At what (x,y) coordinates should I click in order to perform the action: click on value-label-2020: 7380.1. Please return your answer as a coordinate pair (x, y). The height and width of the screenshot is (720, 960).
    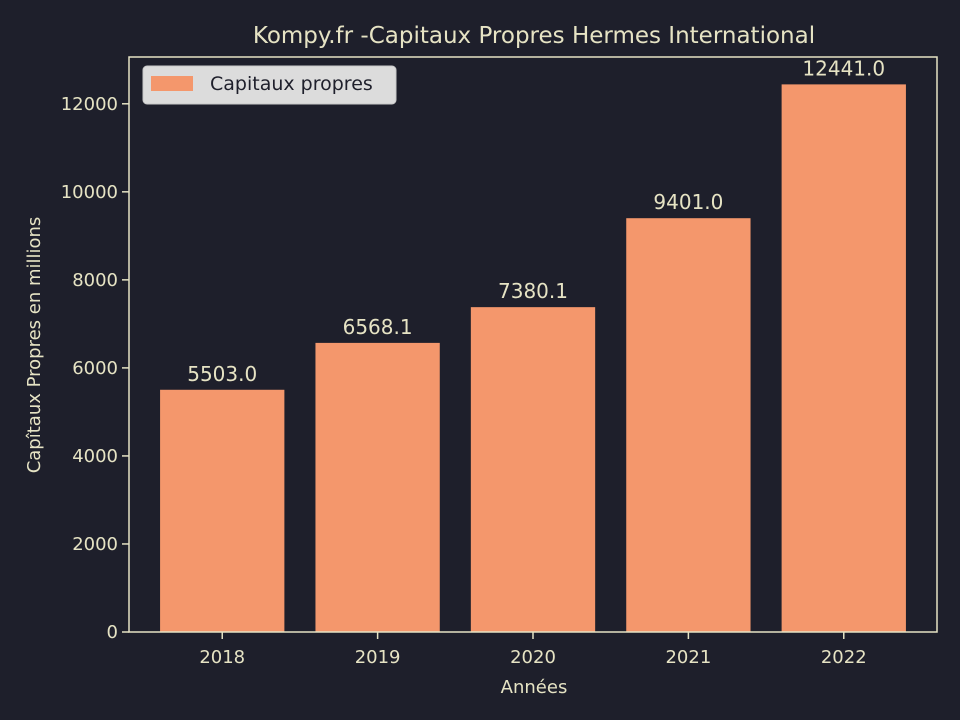
    Looking at the image, I should click on (533, 291).